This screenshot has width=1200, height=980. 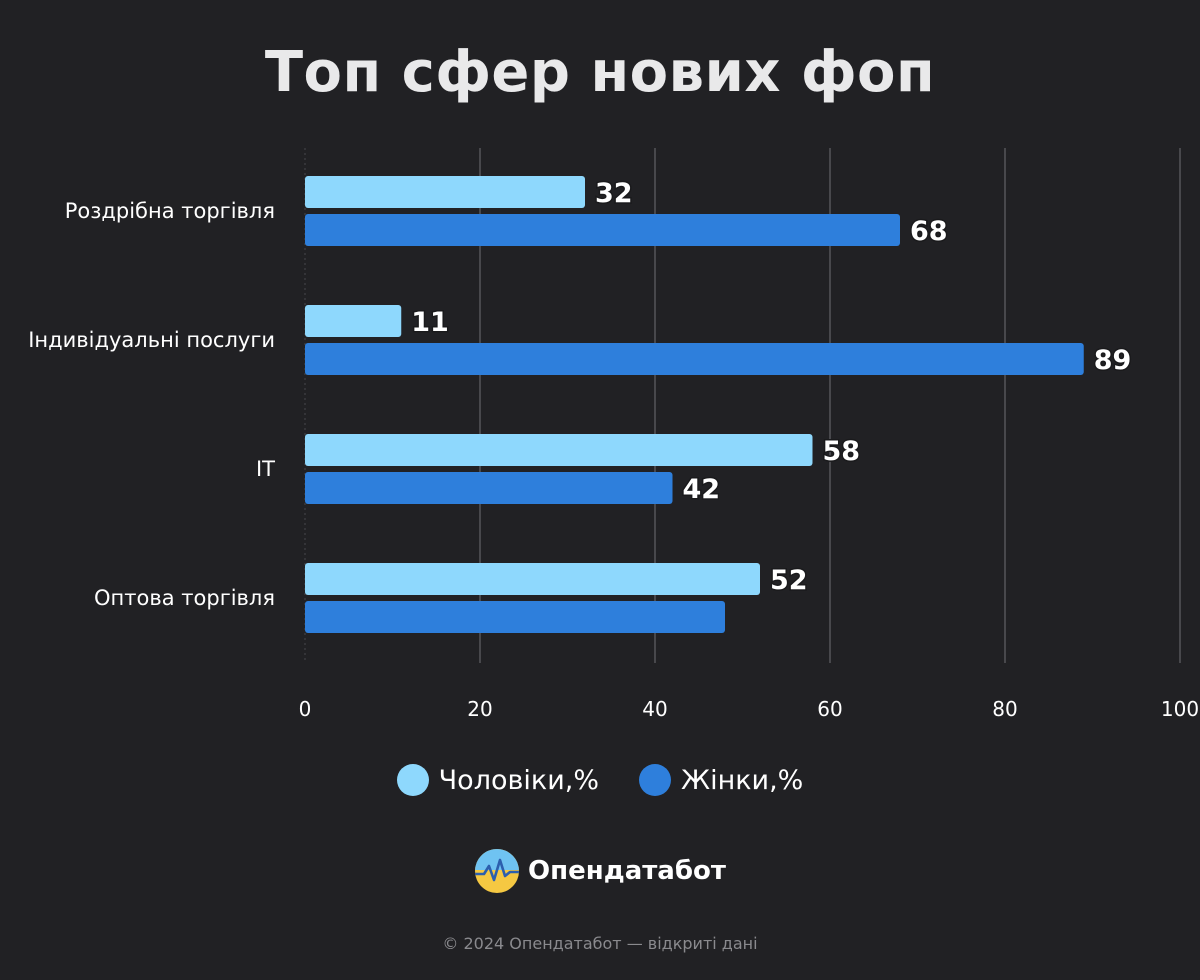 I want to click on data-label: 68, so click(x=929, y=231).